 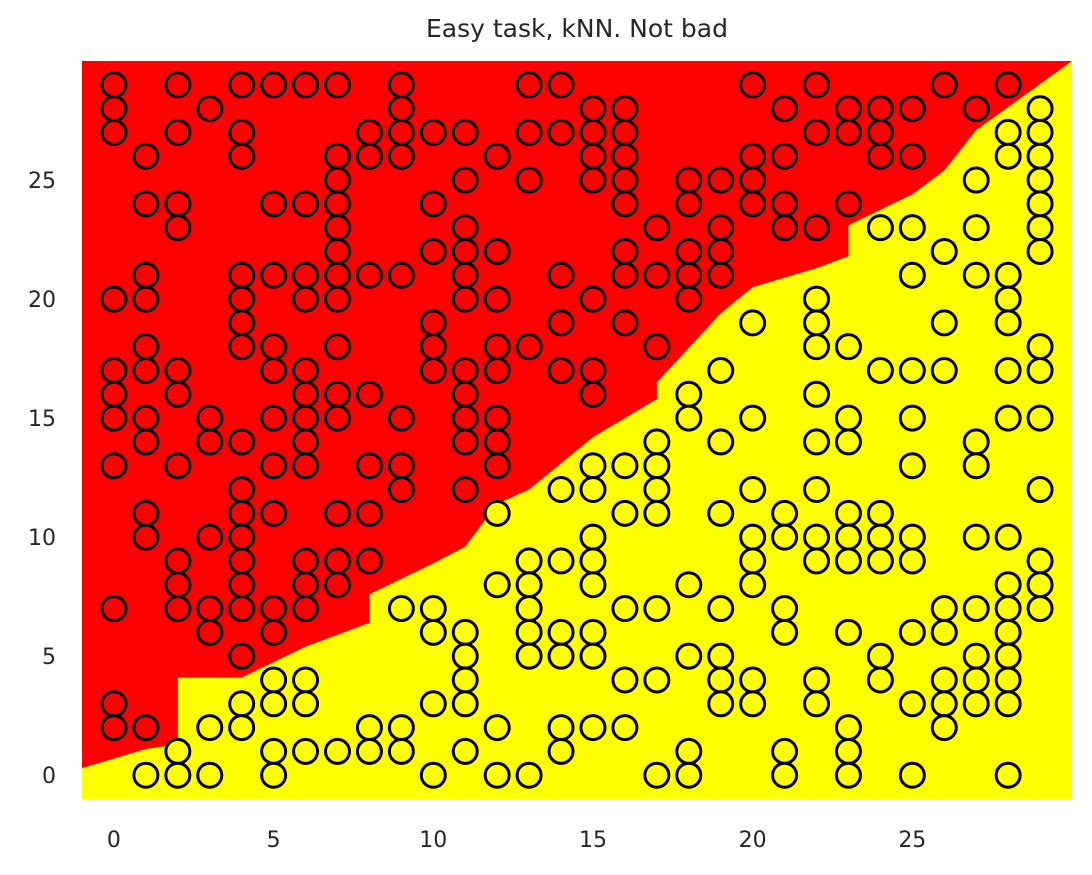 I want to click on y-tick-label: 0, so click(x=49, y=776).